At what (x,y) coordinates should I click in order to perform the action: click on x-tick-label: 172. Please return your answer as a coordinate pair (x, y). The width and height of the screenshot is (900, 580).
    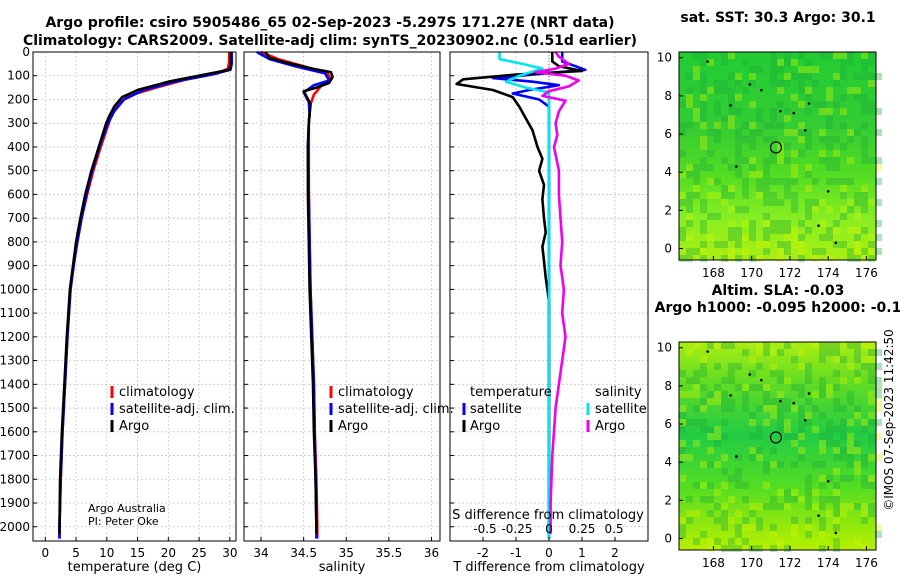
    Looking at the image, I should click on (789, 273).